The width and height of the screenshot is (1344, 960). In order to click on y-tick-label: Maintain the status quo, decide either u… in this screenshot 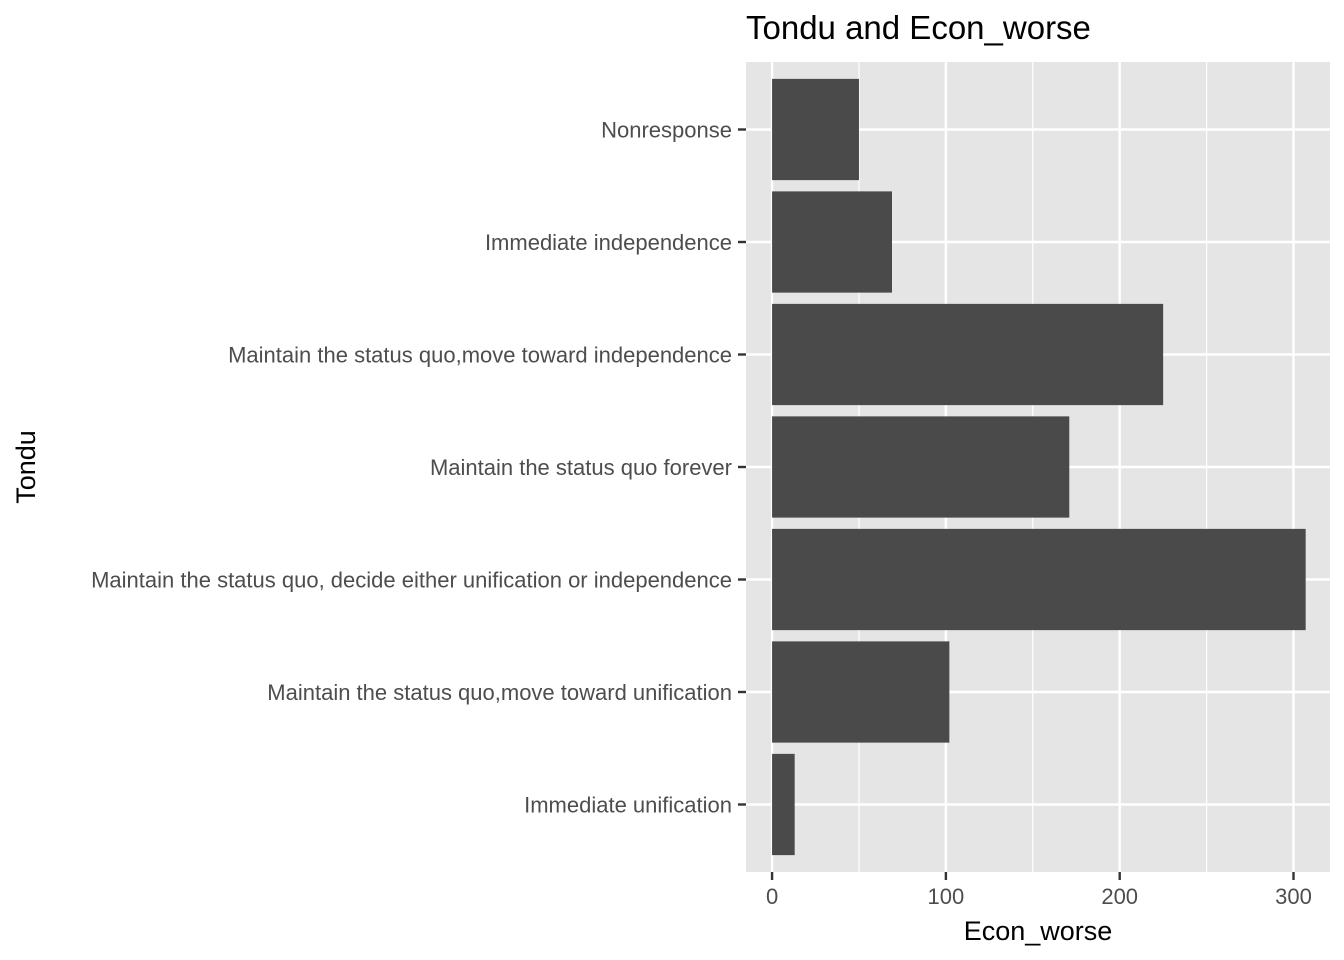, I will do `click(411, 580)`.